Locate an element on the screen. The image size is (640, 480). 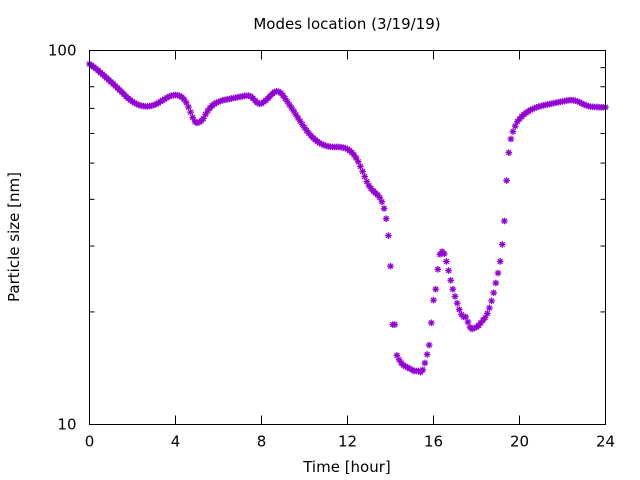
x-tick-label: 24 is located at coordinates (605, 442).